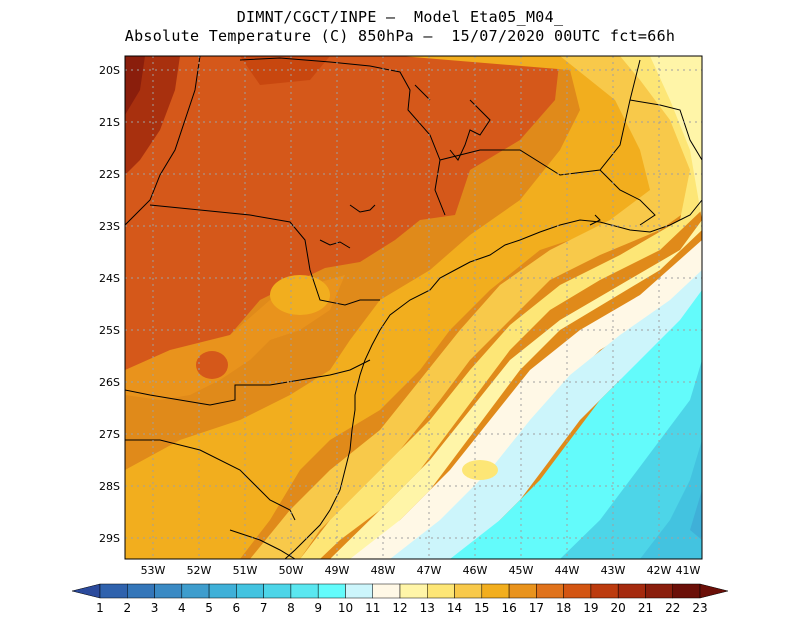 Image resolution: width=800 pixels, height=618 pixels. I want to click on colorbar-label: 13, so click(427, 608).